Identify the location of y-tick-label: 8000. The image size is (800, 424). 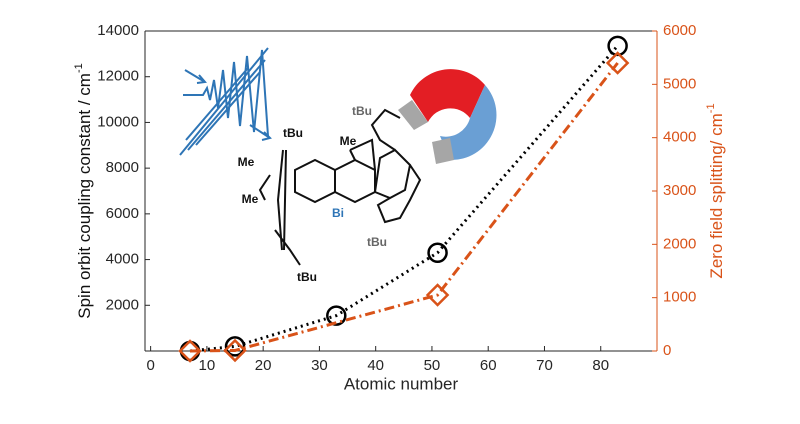
(122, 167).